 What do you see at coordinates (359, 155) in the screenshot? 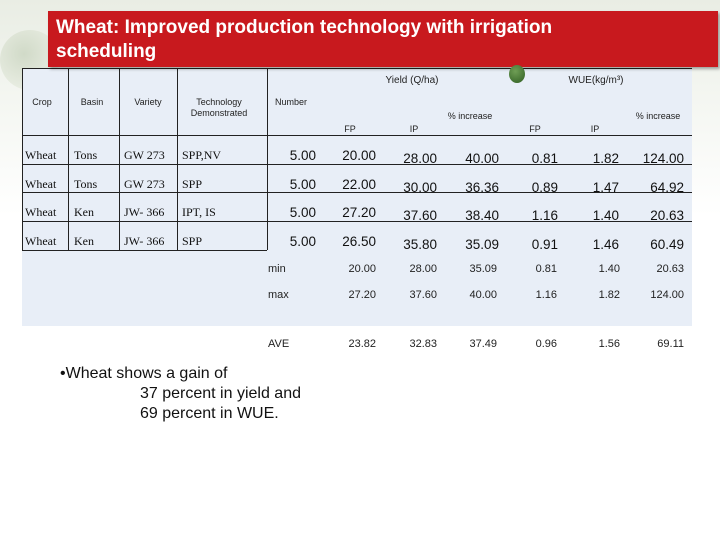
I see `table-cell-y_fp: 20.00` at bounding box center [359, 155].